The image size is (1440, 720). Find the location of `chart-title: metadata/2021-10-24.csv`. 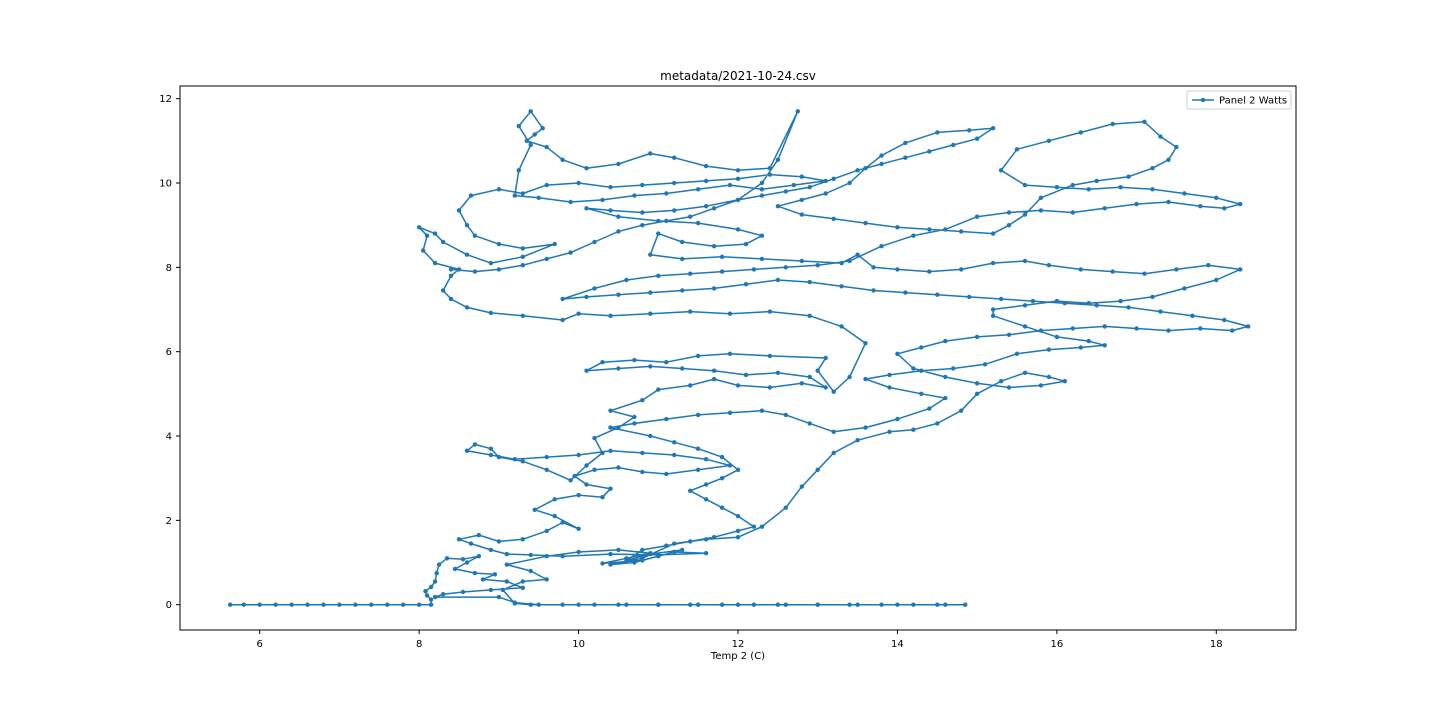

chart-title: metadata/2021-10-24.csv is located at coordinates (738, 76).